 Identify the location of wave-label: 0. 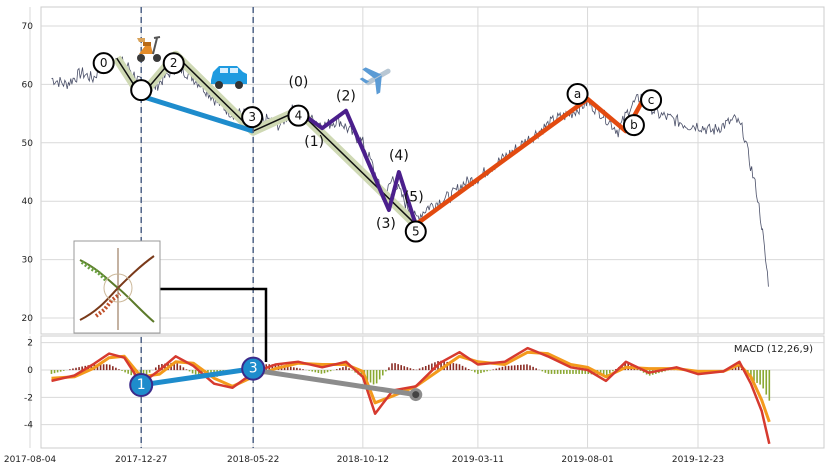
(104, 63).